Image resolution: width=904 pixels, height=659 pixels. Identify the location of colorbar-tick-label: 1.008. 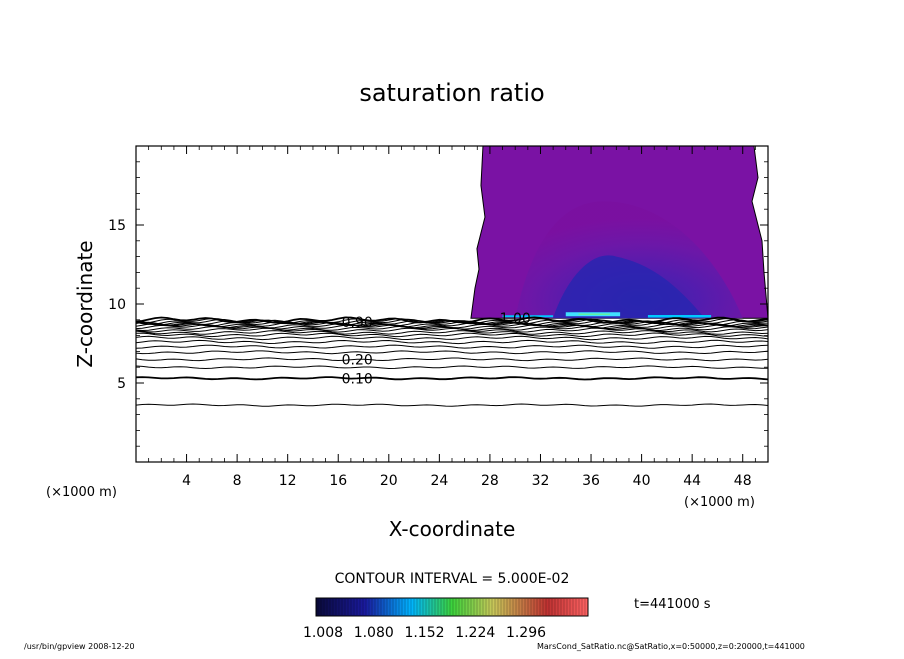
(323, 633).